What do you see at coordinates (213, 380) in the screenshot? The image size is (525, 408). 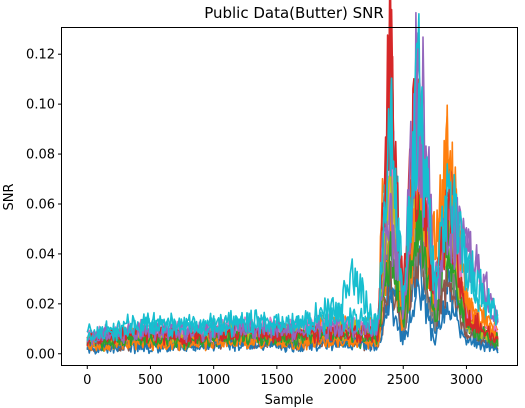 I see `x-tick-label: 1000` at bounding box center [213, 380].